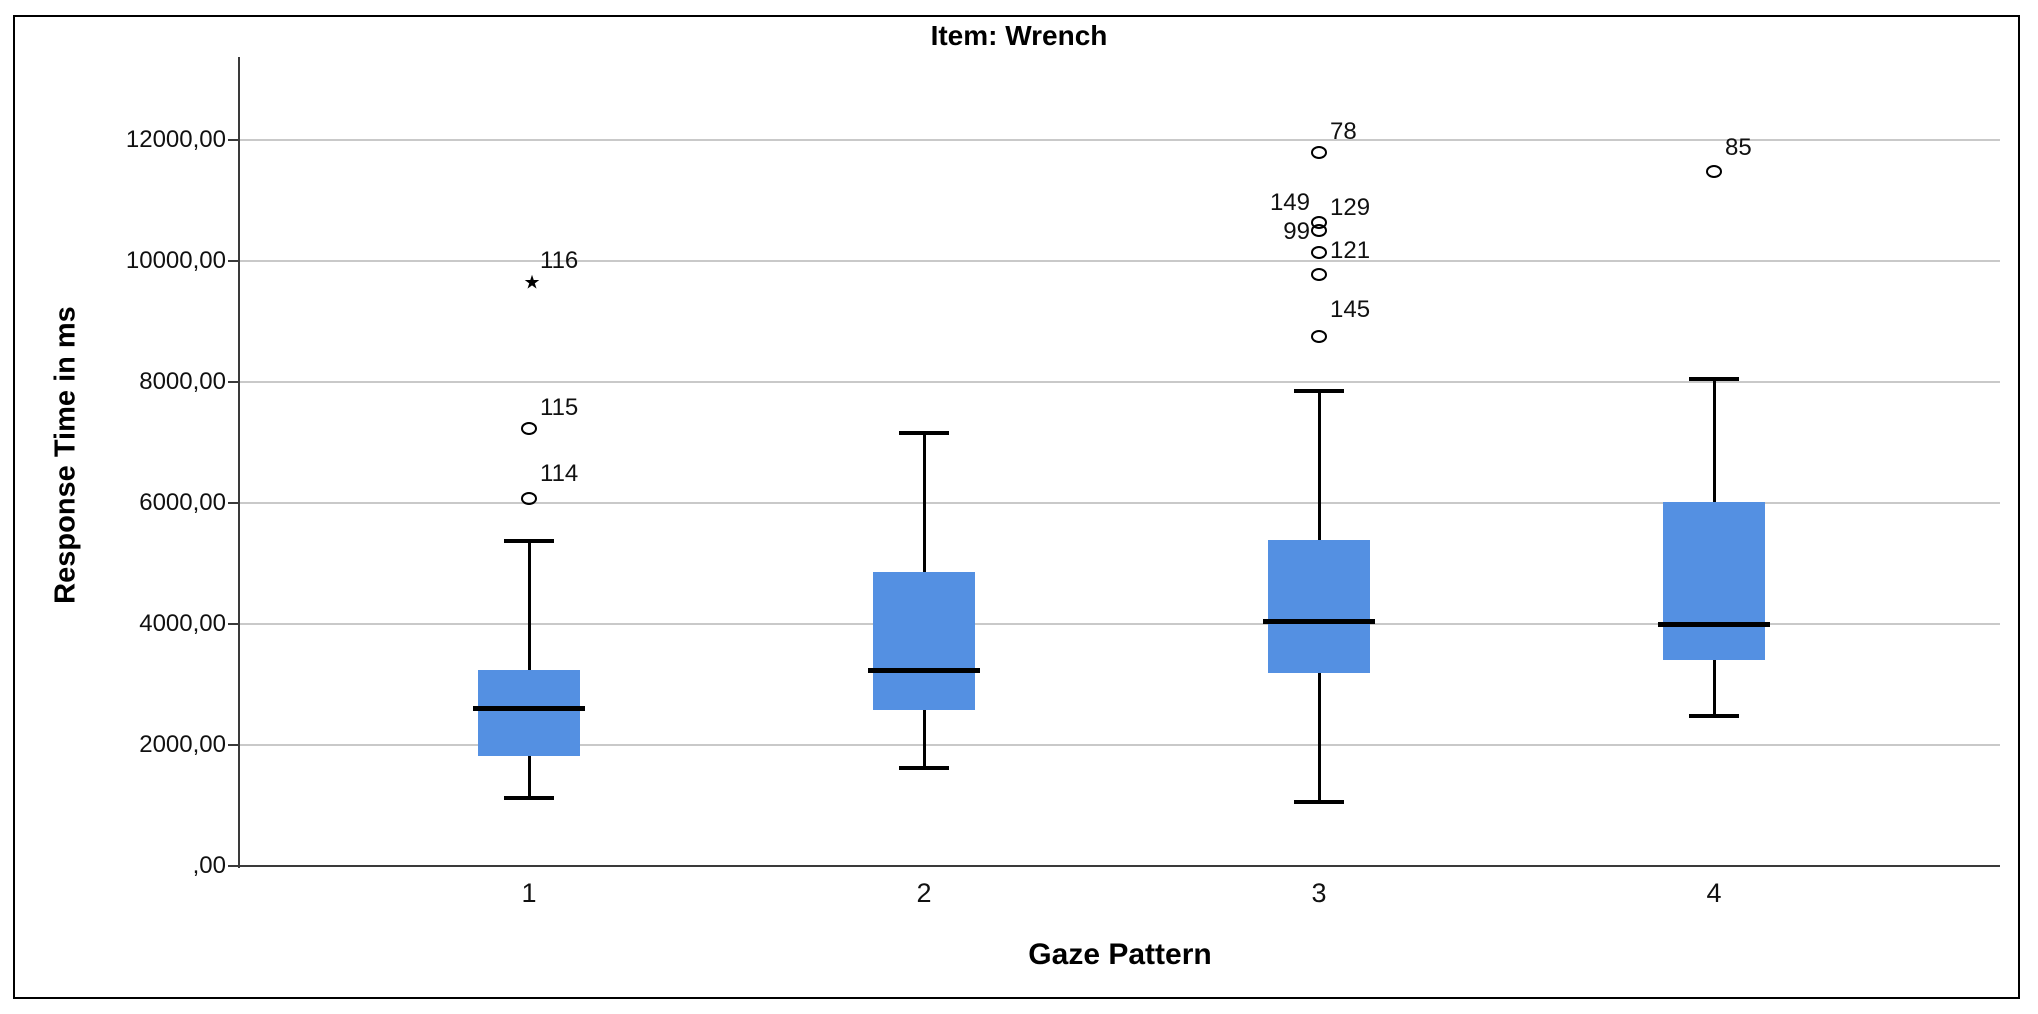 The width and height of the screenshot is (2038, 1014). I want to click on y-axis-title: Response Time in ms, so click(65, 455).